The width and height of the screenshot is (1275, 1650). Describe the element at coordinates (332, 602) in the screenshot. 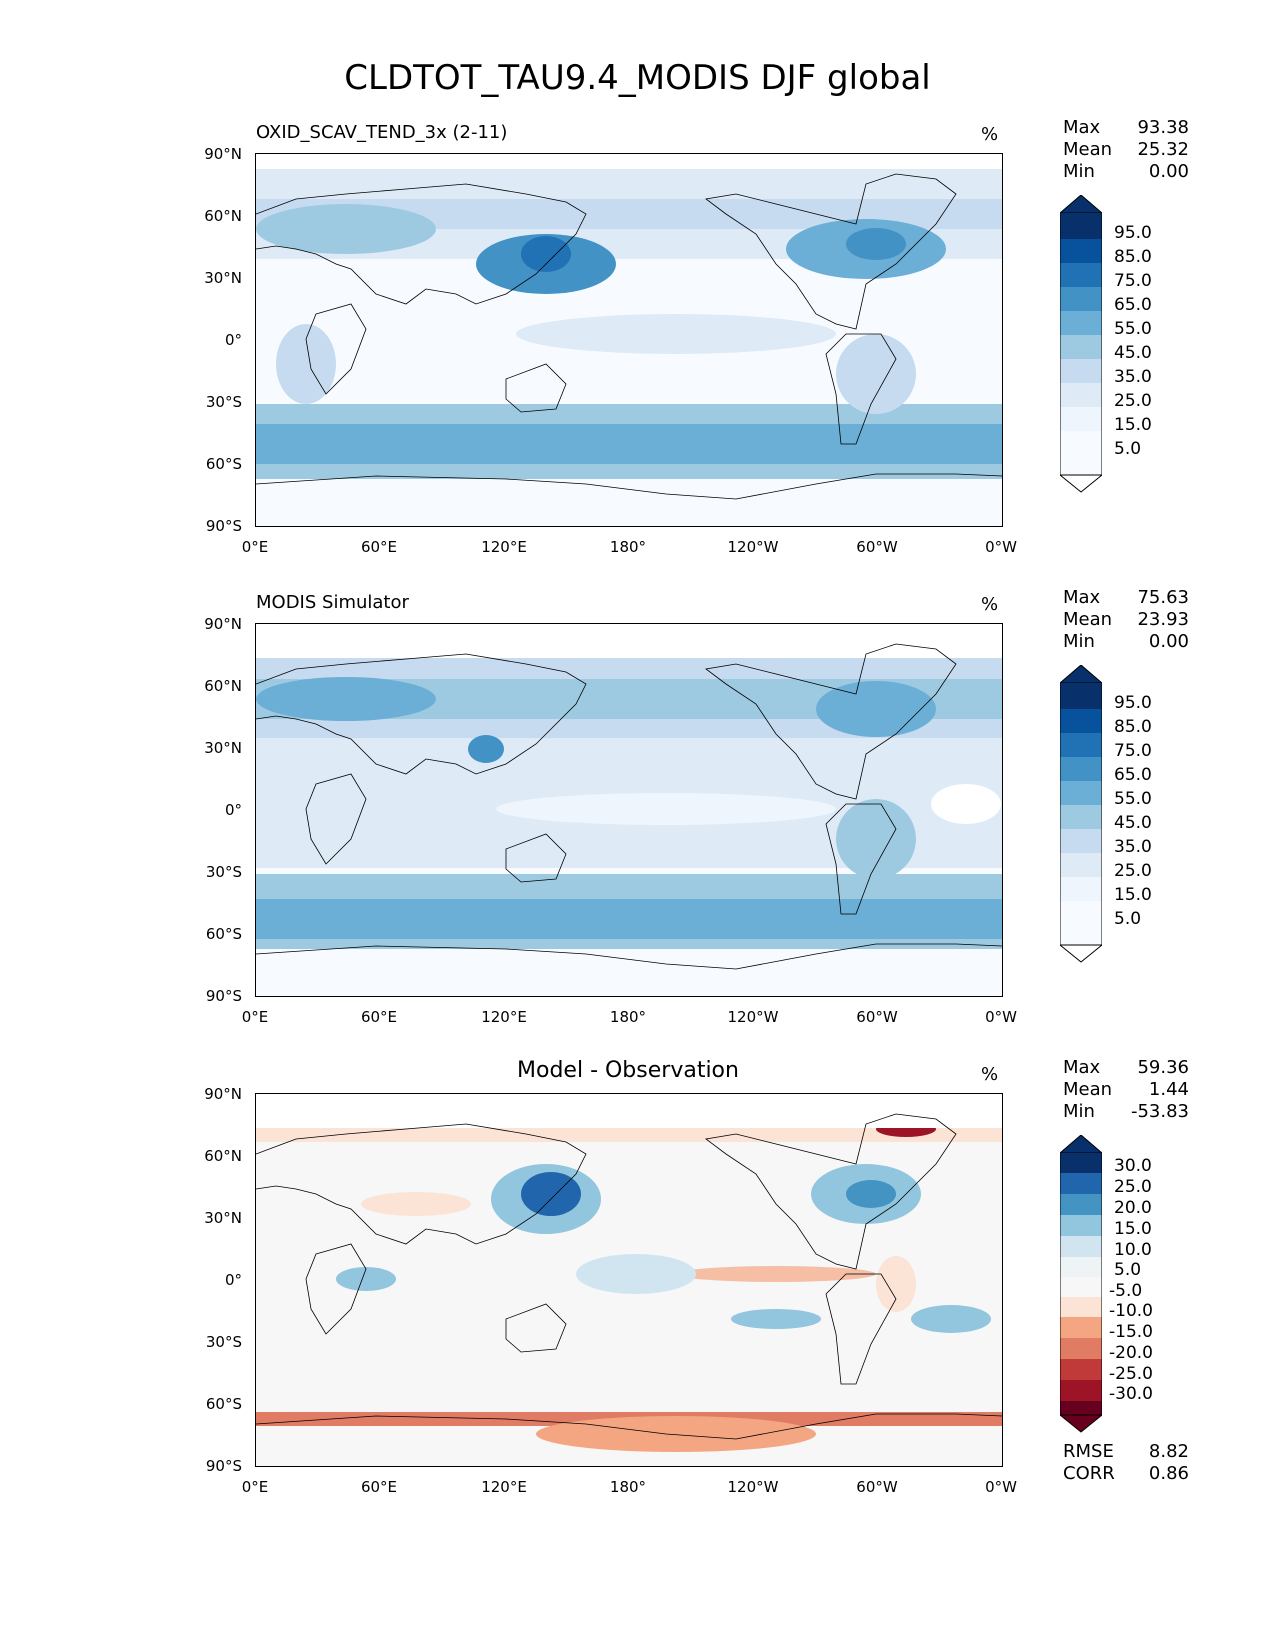

I see `panel-title: MODIS Simulator` at that location.